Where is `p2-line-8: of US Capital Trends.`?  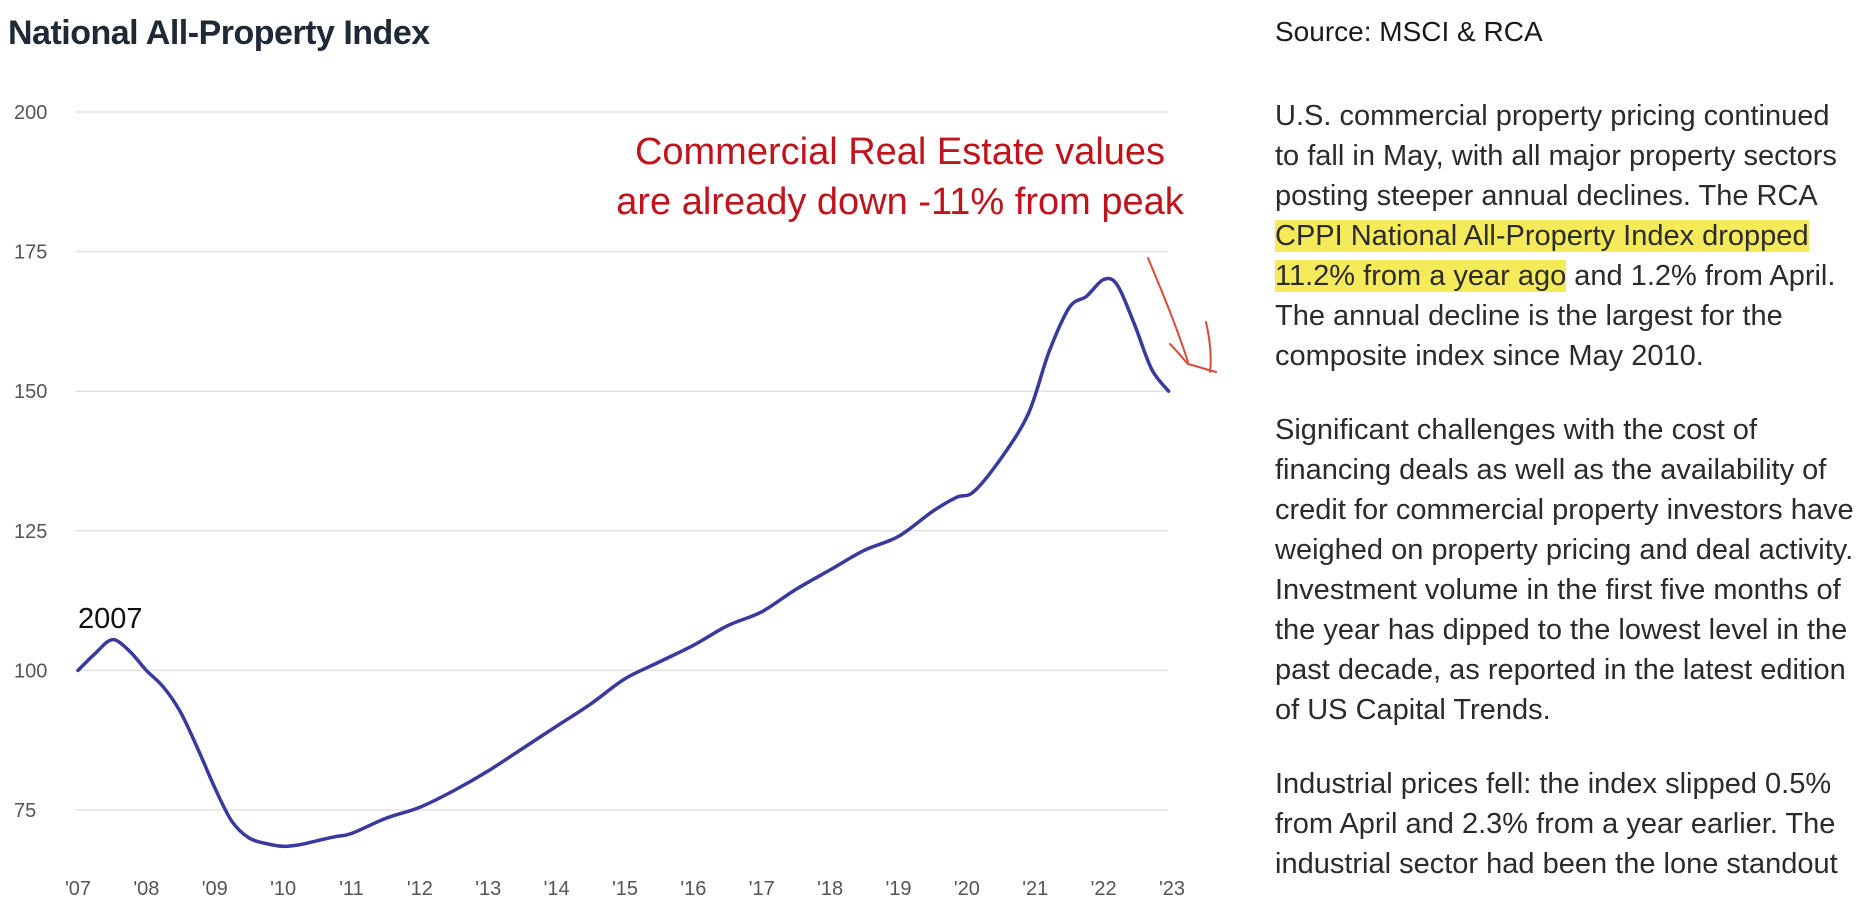 p2-line-8: of US Capital Trends. is located at coordinates (1413, 710).